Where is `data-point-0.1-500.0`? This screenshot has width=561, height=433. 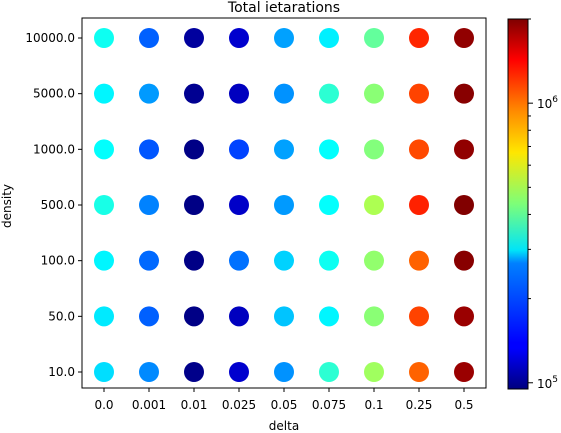
data-point-0.1-500.0 is located at coordinates (374, 205).